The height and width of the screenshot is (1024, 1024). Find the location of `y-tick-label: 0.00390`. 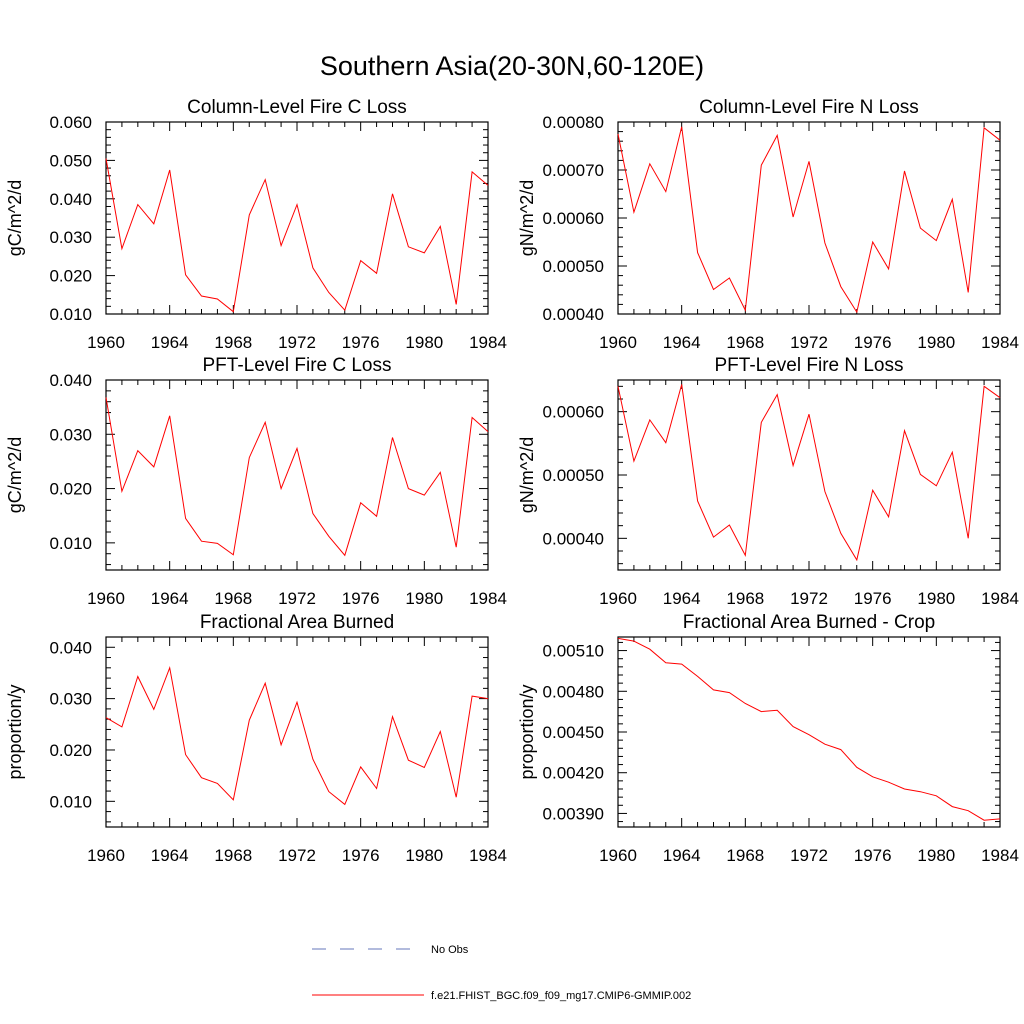

y-tick-label: 0.00390 is located at coordinates (573, 813).